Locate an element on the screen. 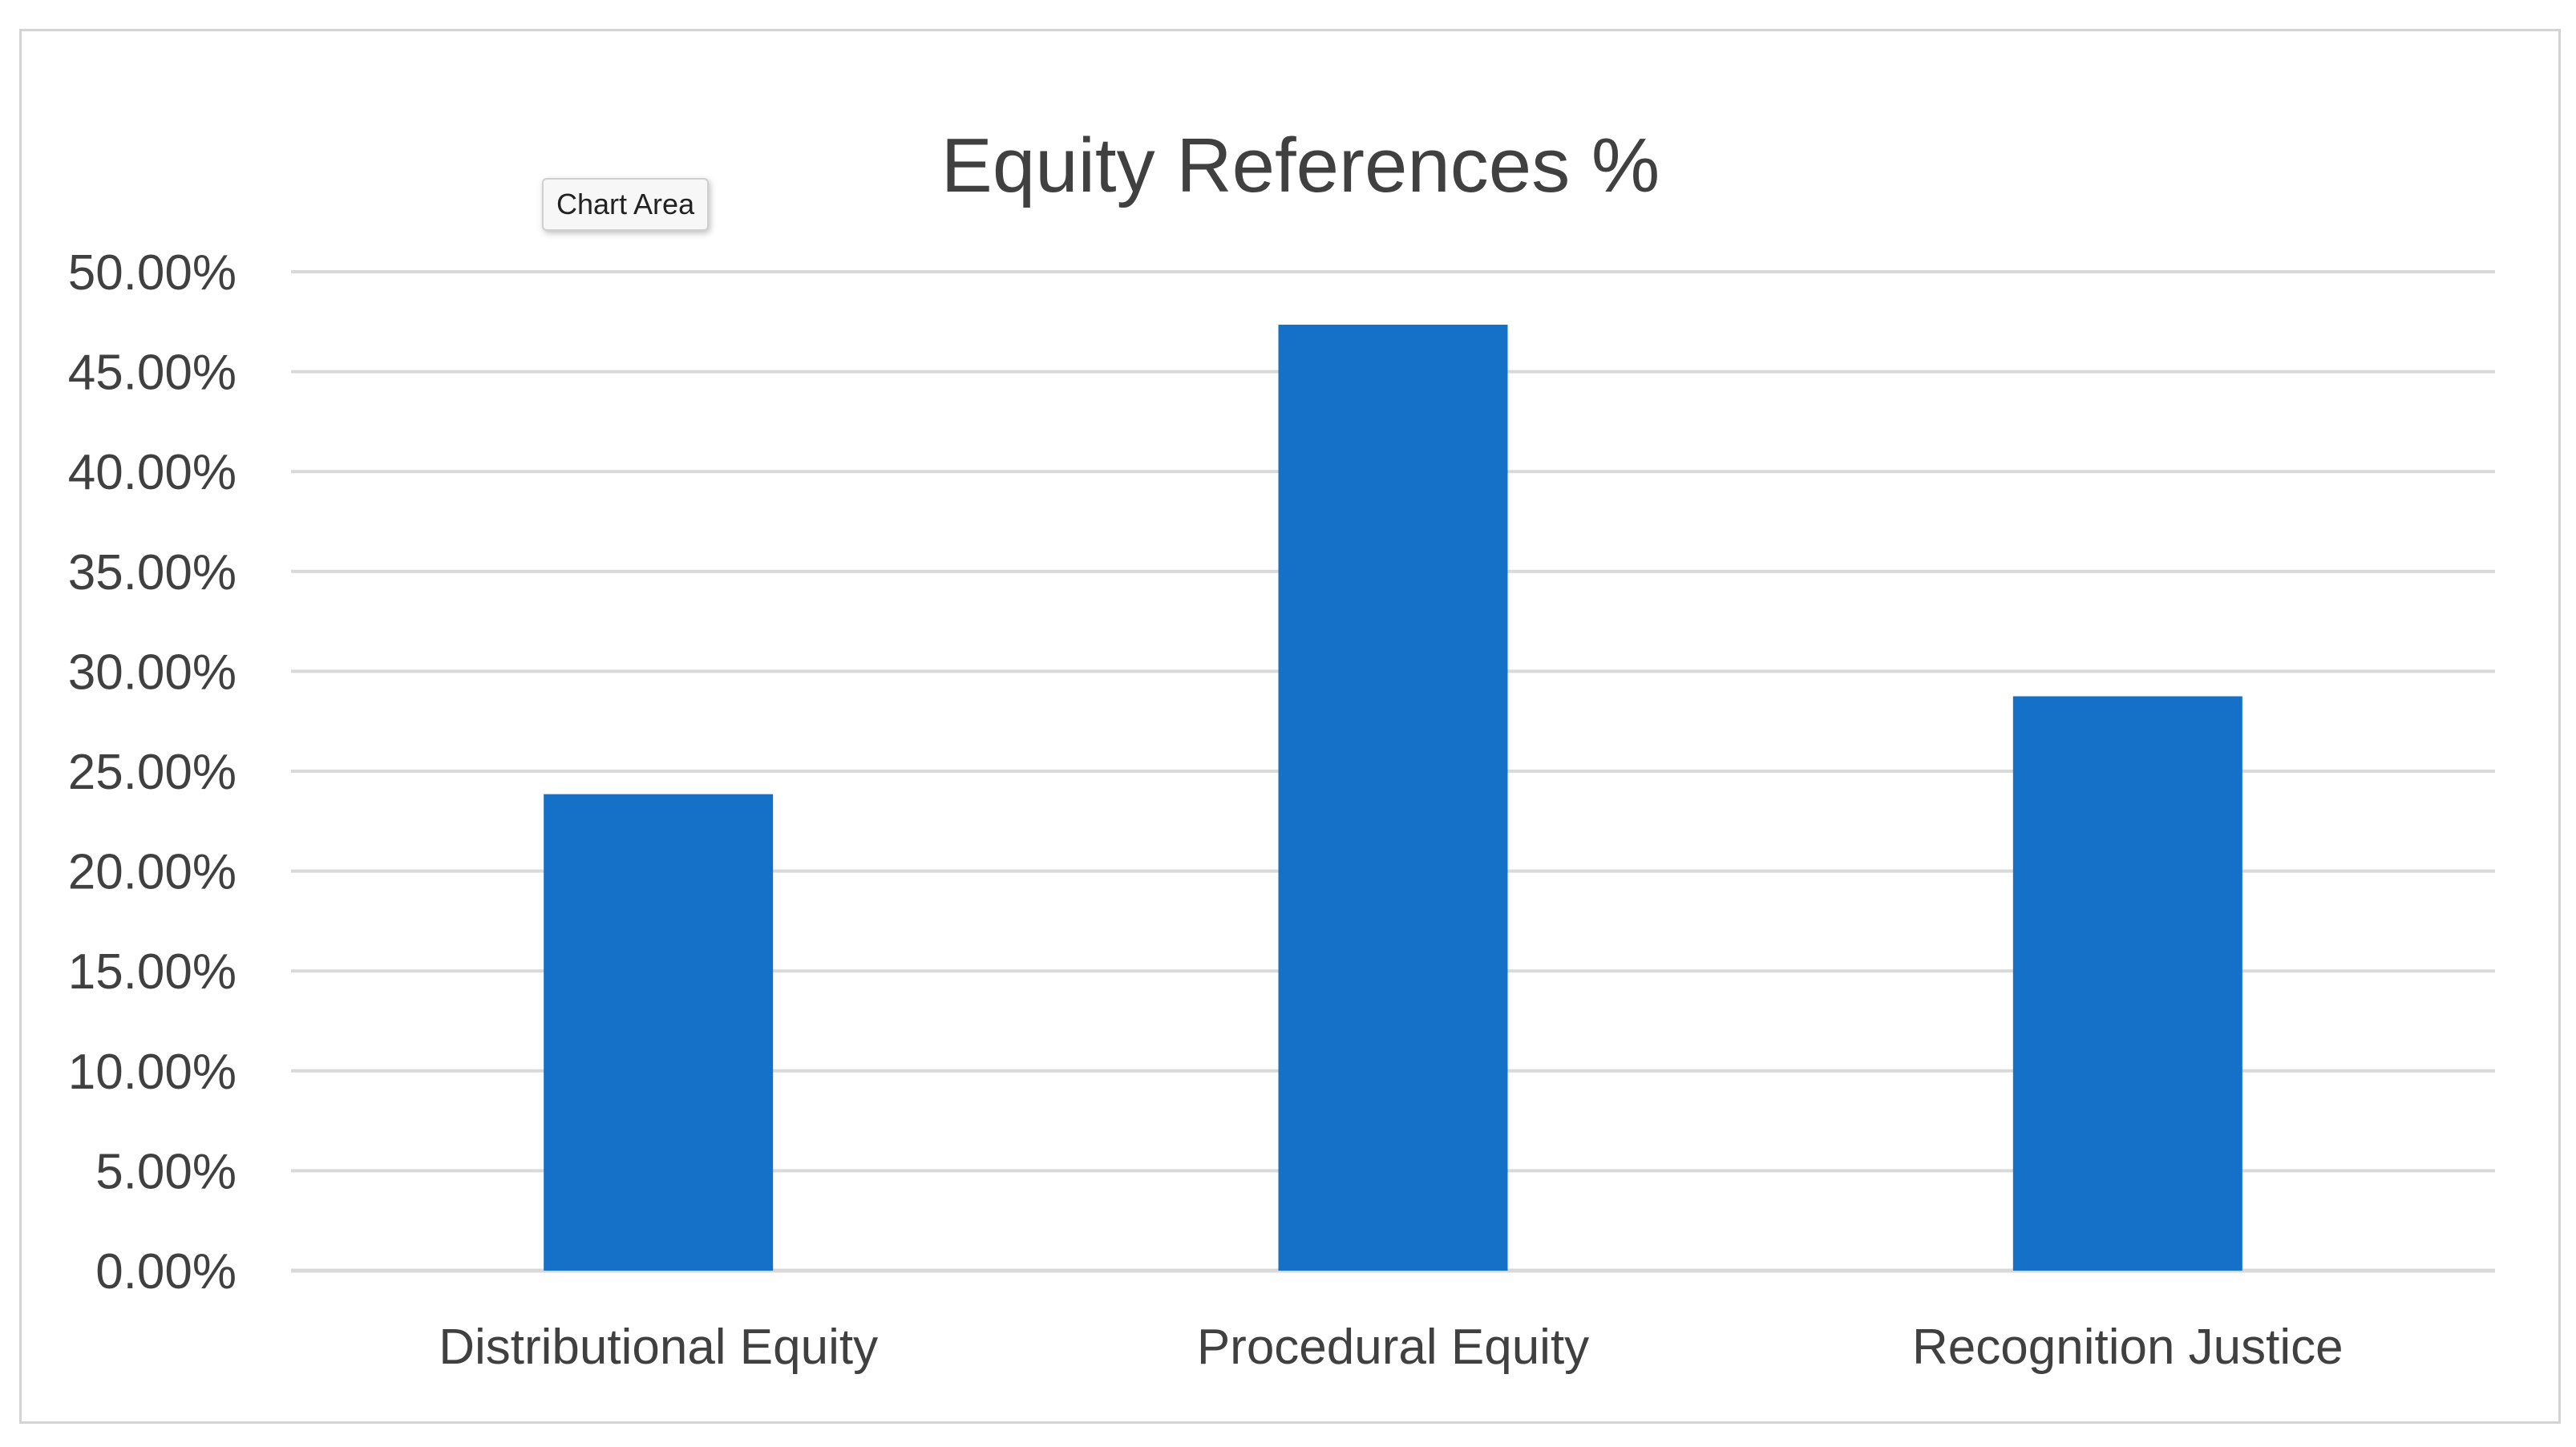 The width and height of the screenshot is (2576, 1447). bar-distributional-equity is located at coordinates (659, 1032).